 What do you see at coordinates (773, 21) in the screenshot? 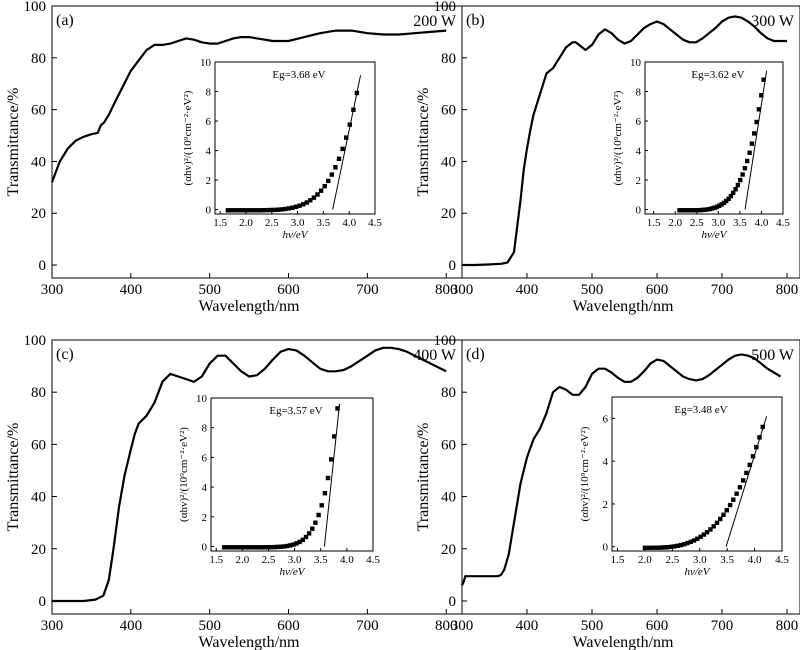
I see `chart-title: 300 W` at bounding box center [773, 21].